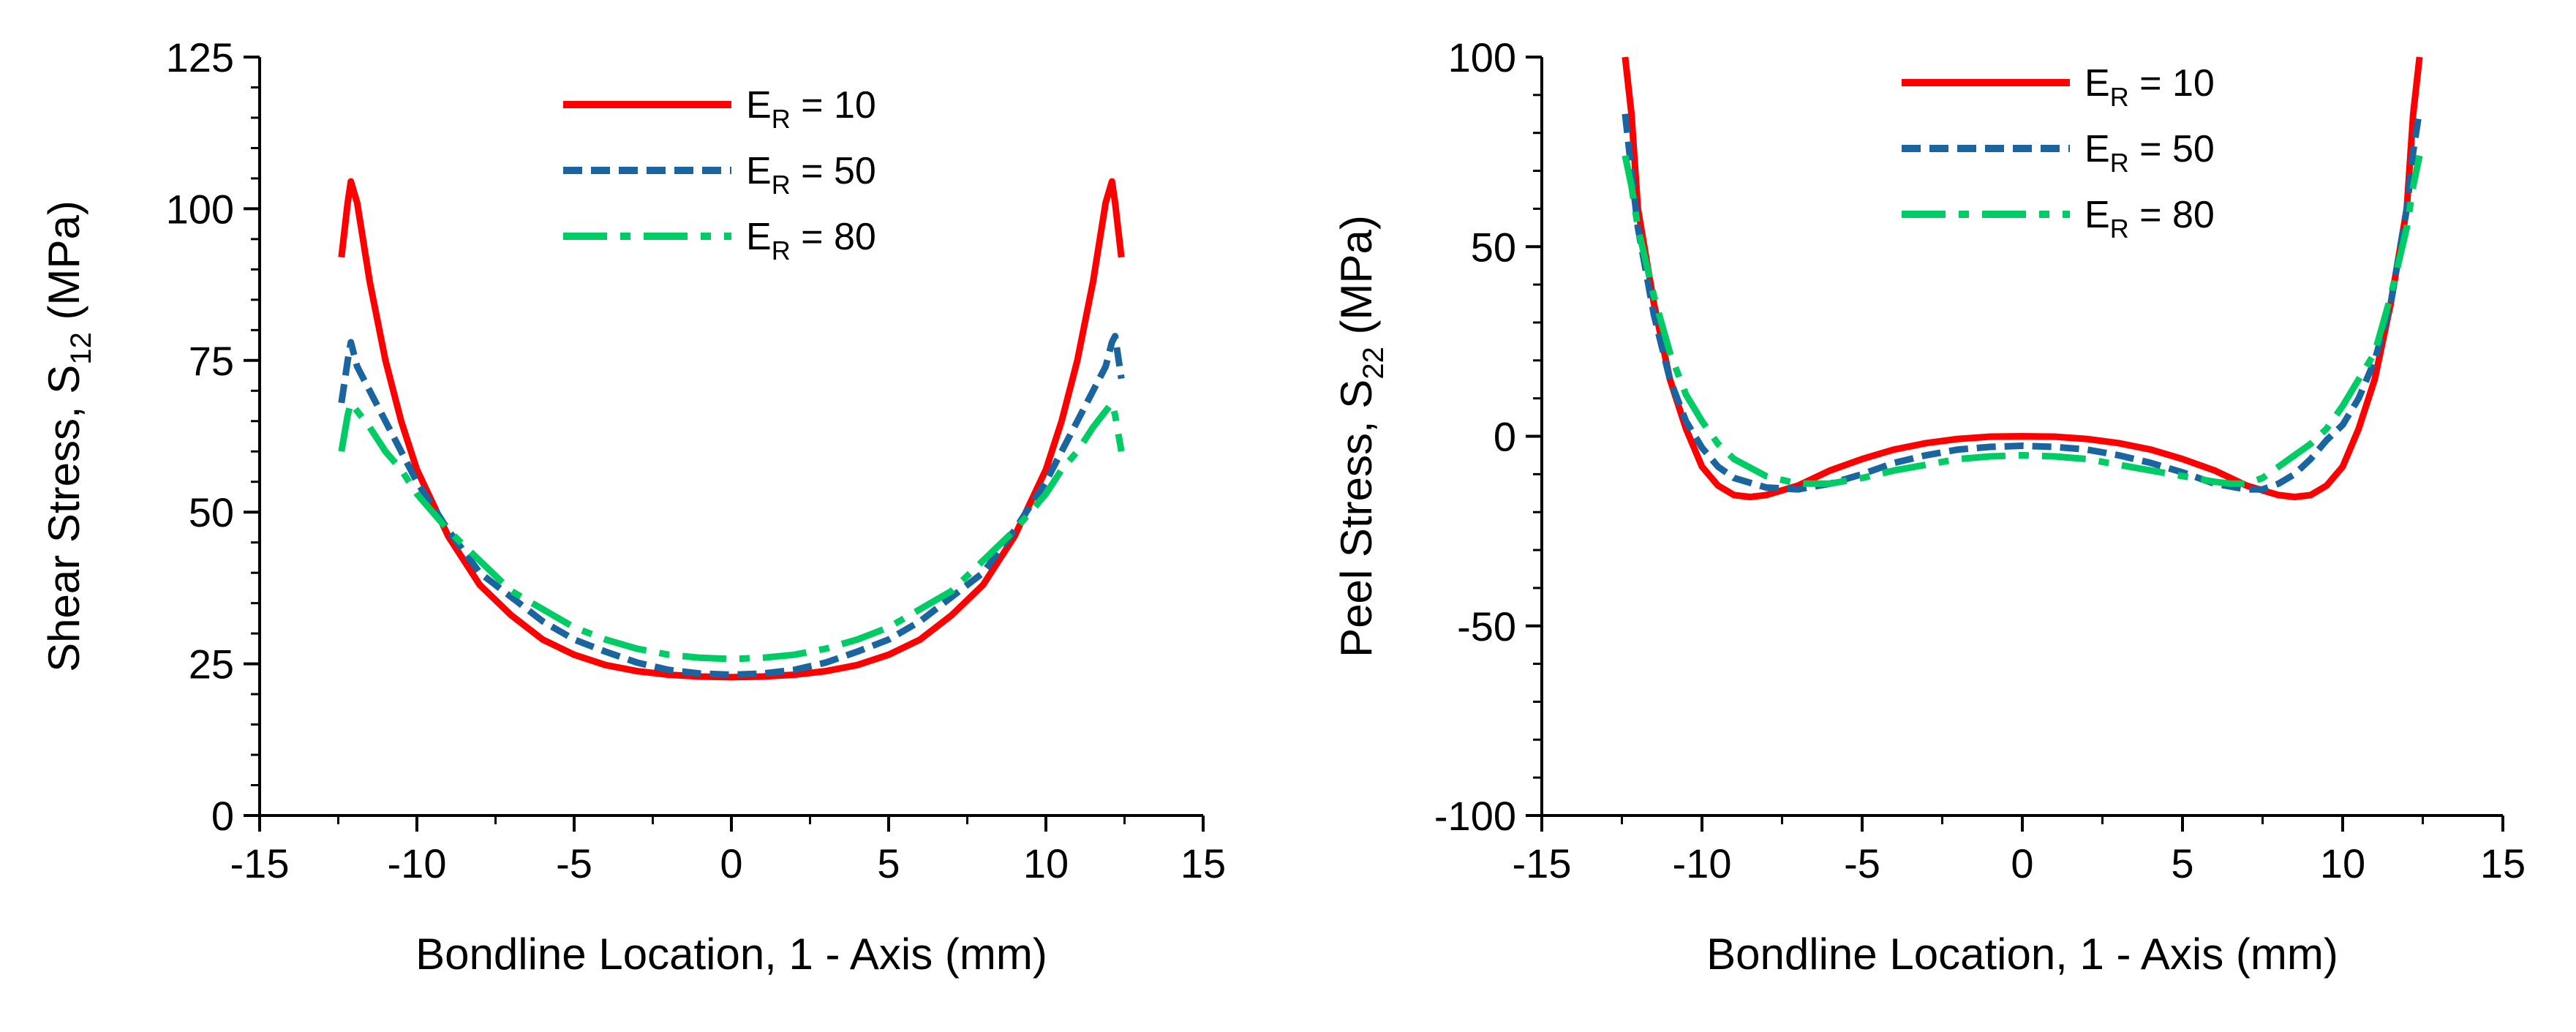  I want to click on peel-x-tick-label: -15, so click(1542, 863).